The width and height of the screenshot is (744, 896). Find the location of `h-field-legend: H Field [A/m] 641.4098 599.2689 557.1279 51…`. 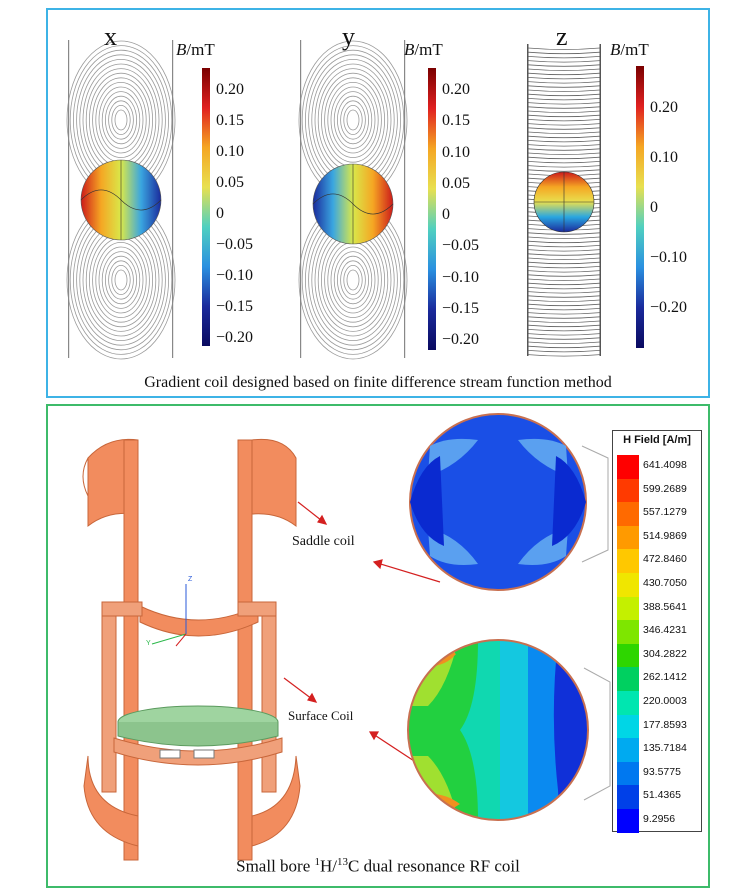

h-field-legend: H Field [A/m] 641.4098 599.2689 557.1279 51… is located at coordinates (657, 631).